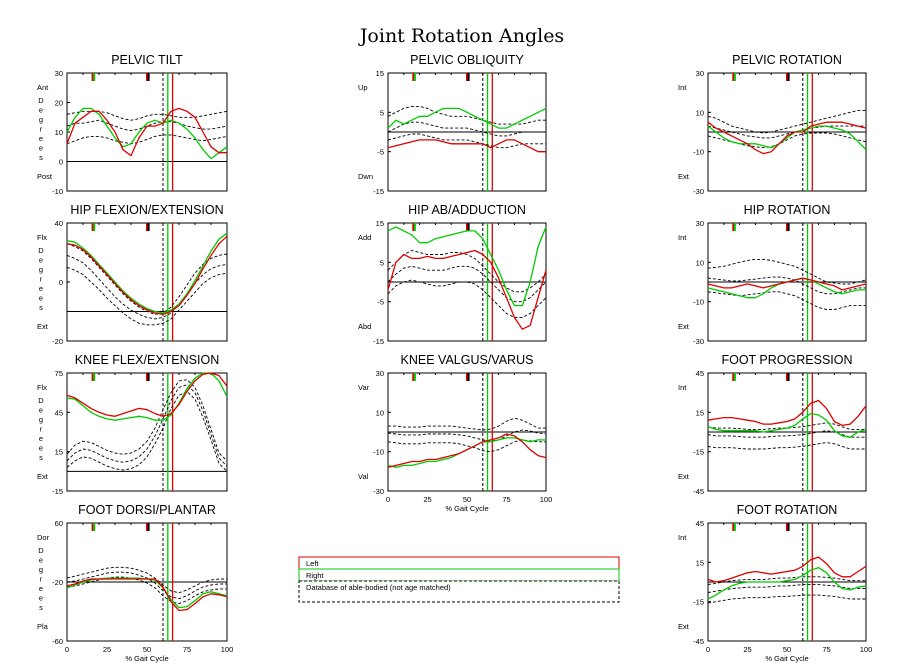 Image resolution: width=909 pixels, height=672 pixels. I want to click on pt-ytick-label: 0, so click(61, 162).